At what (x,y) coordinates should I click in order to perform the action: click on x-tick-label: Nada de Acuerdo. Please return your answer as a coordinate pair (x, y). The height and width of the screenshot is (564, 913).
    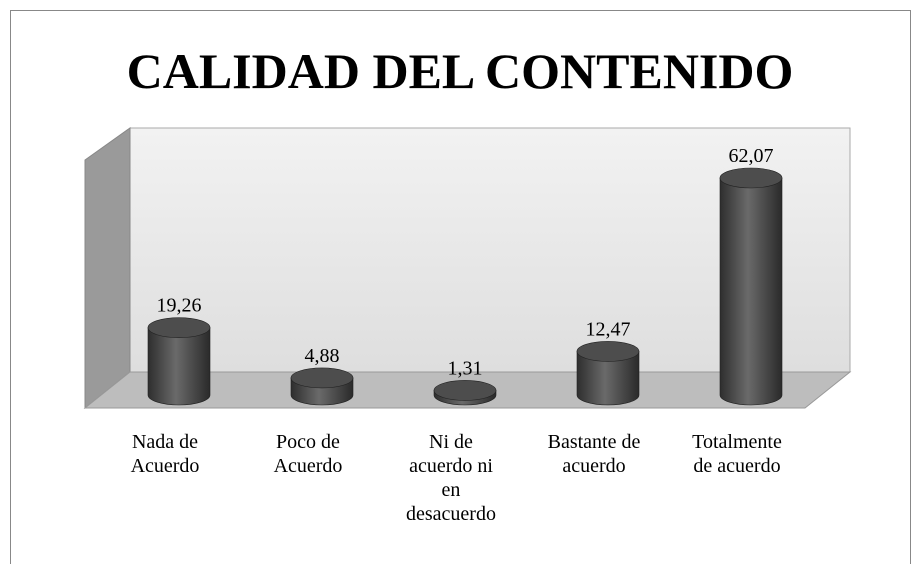
    Looking at the image, I should click on (165, 454).